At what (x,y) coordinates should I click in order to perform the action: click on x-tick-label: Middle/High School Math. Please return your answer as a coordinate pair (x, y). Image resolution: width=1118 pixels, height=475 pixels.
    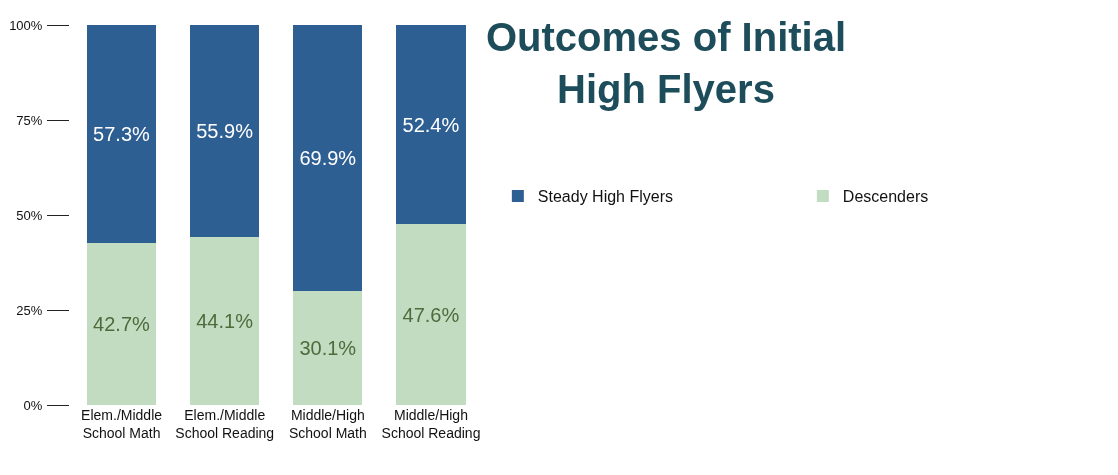
    Looking at the image, I should click on (327, 424).